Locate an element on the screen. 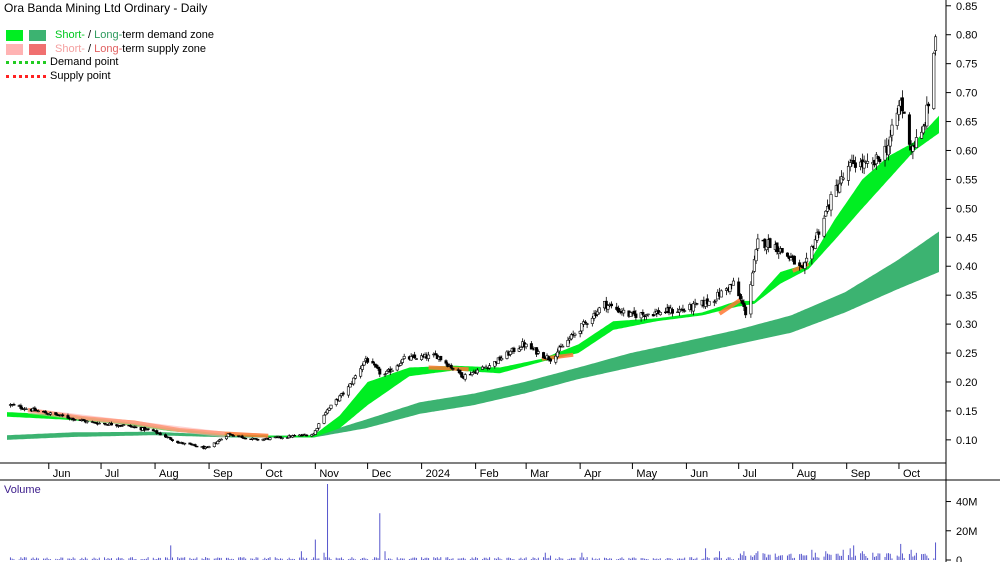 This screenshot has width=1000, height=562. x-tick-label-16: Oct is located at coordinates (911, 474).